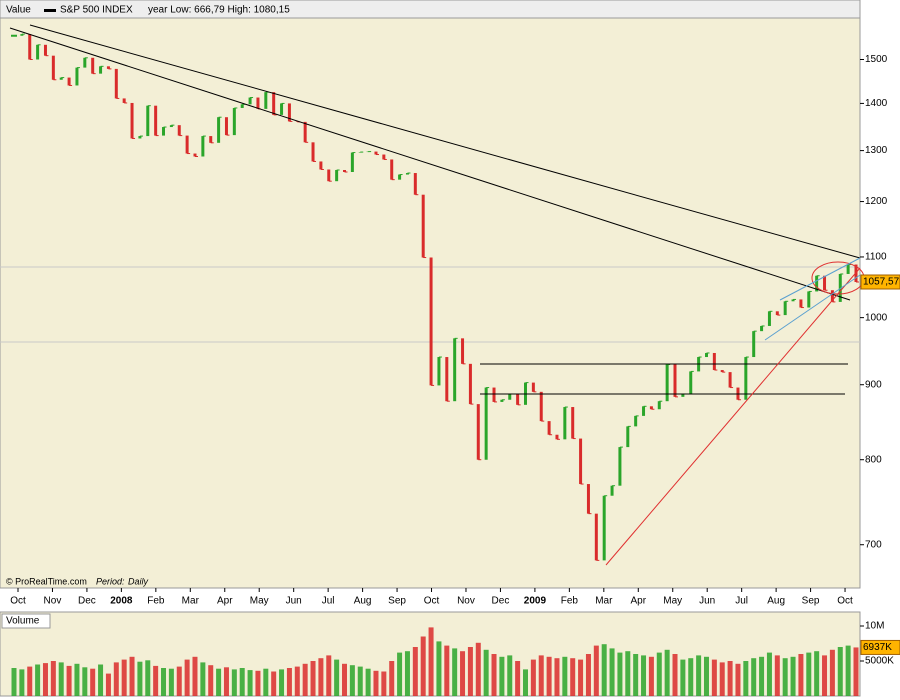 The width and height of the screenshot is (900, 700). I want to click on x-tick-label: Oct, so click(432, 601).